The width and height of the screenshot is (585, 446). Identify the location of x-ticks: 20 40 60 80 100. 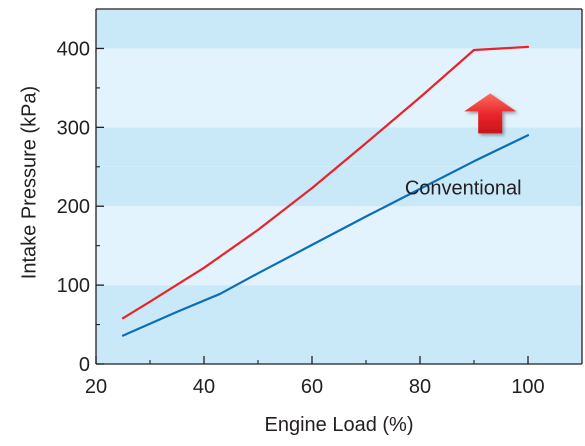
(315, 377).